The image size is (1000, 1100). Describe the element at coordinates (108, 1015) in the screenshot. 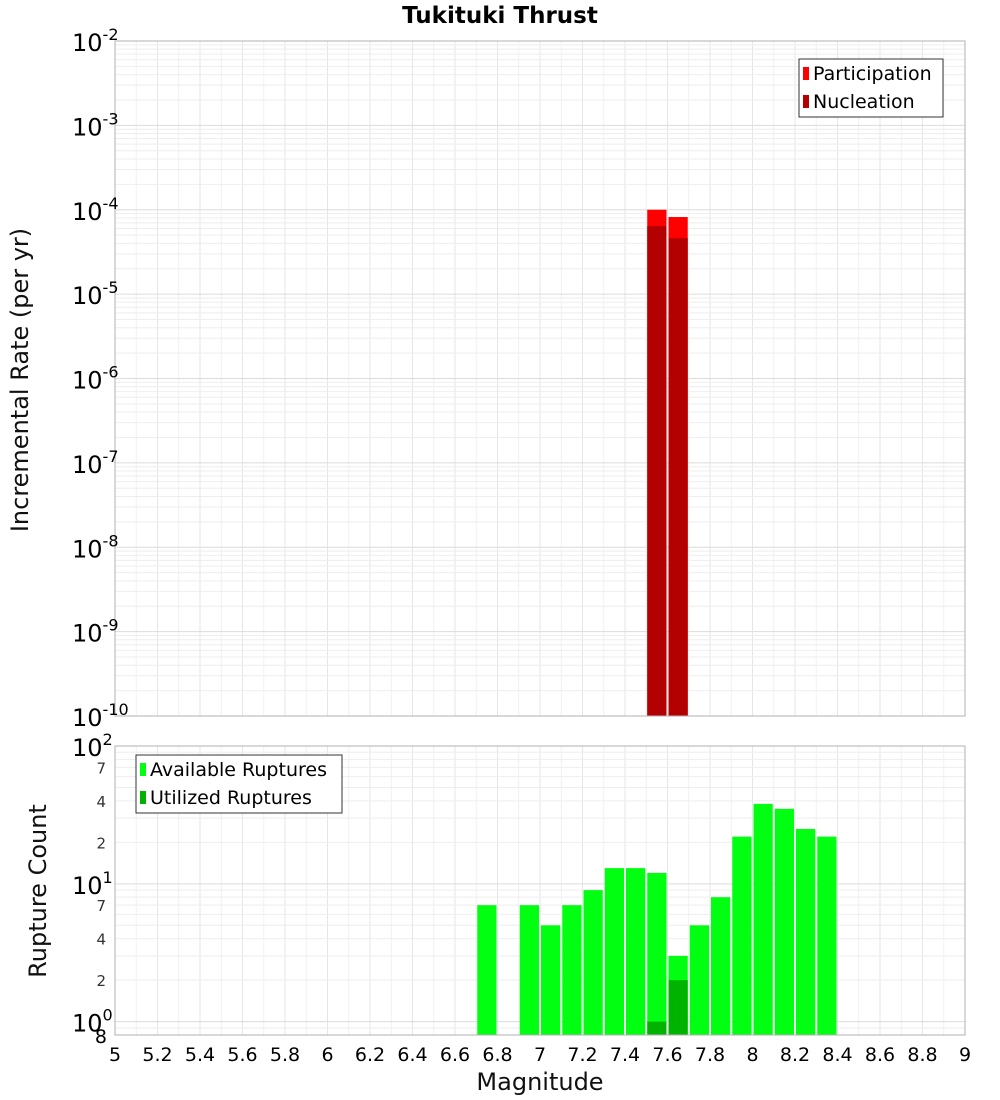

I see `tick-exponent: 0` at that location.